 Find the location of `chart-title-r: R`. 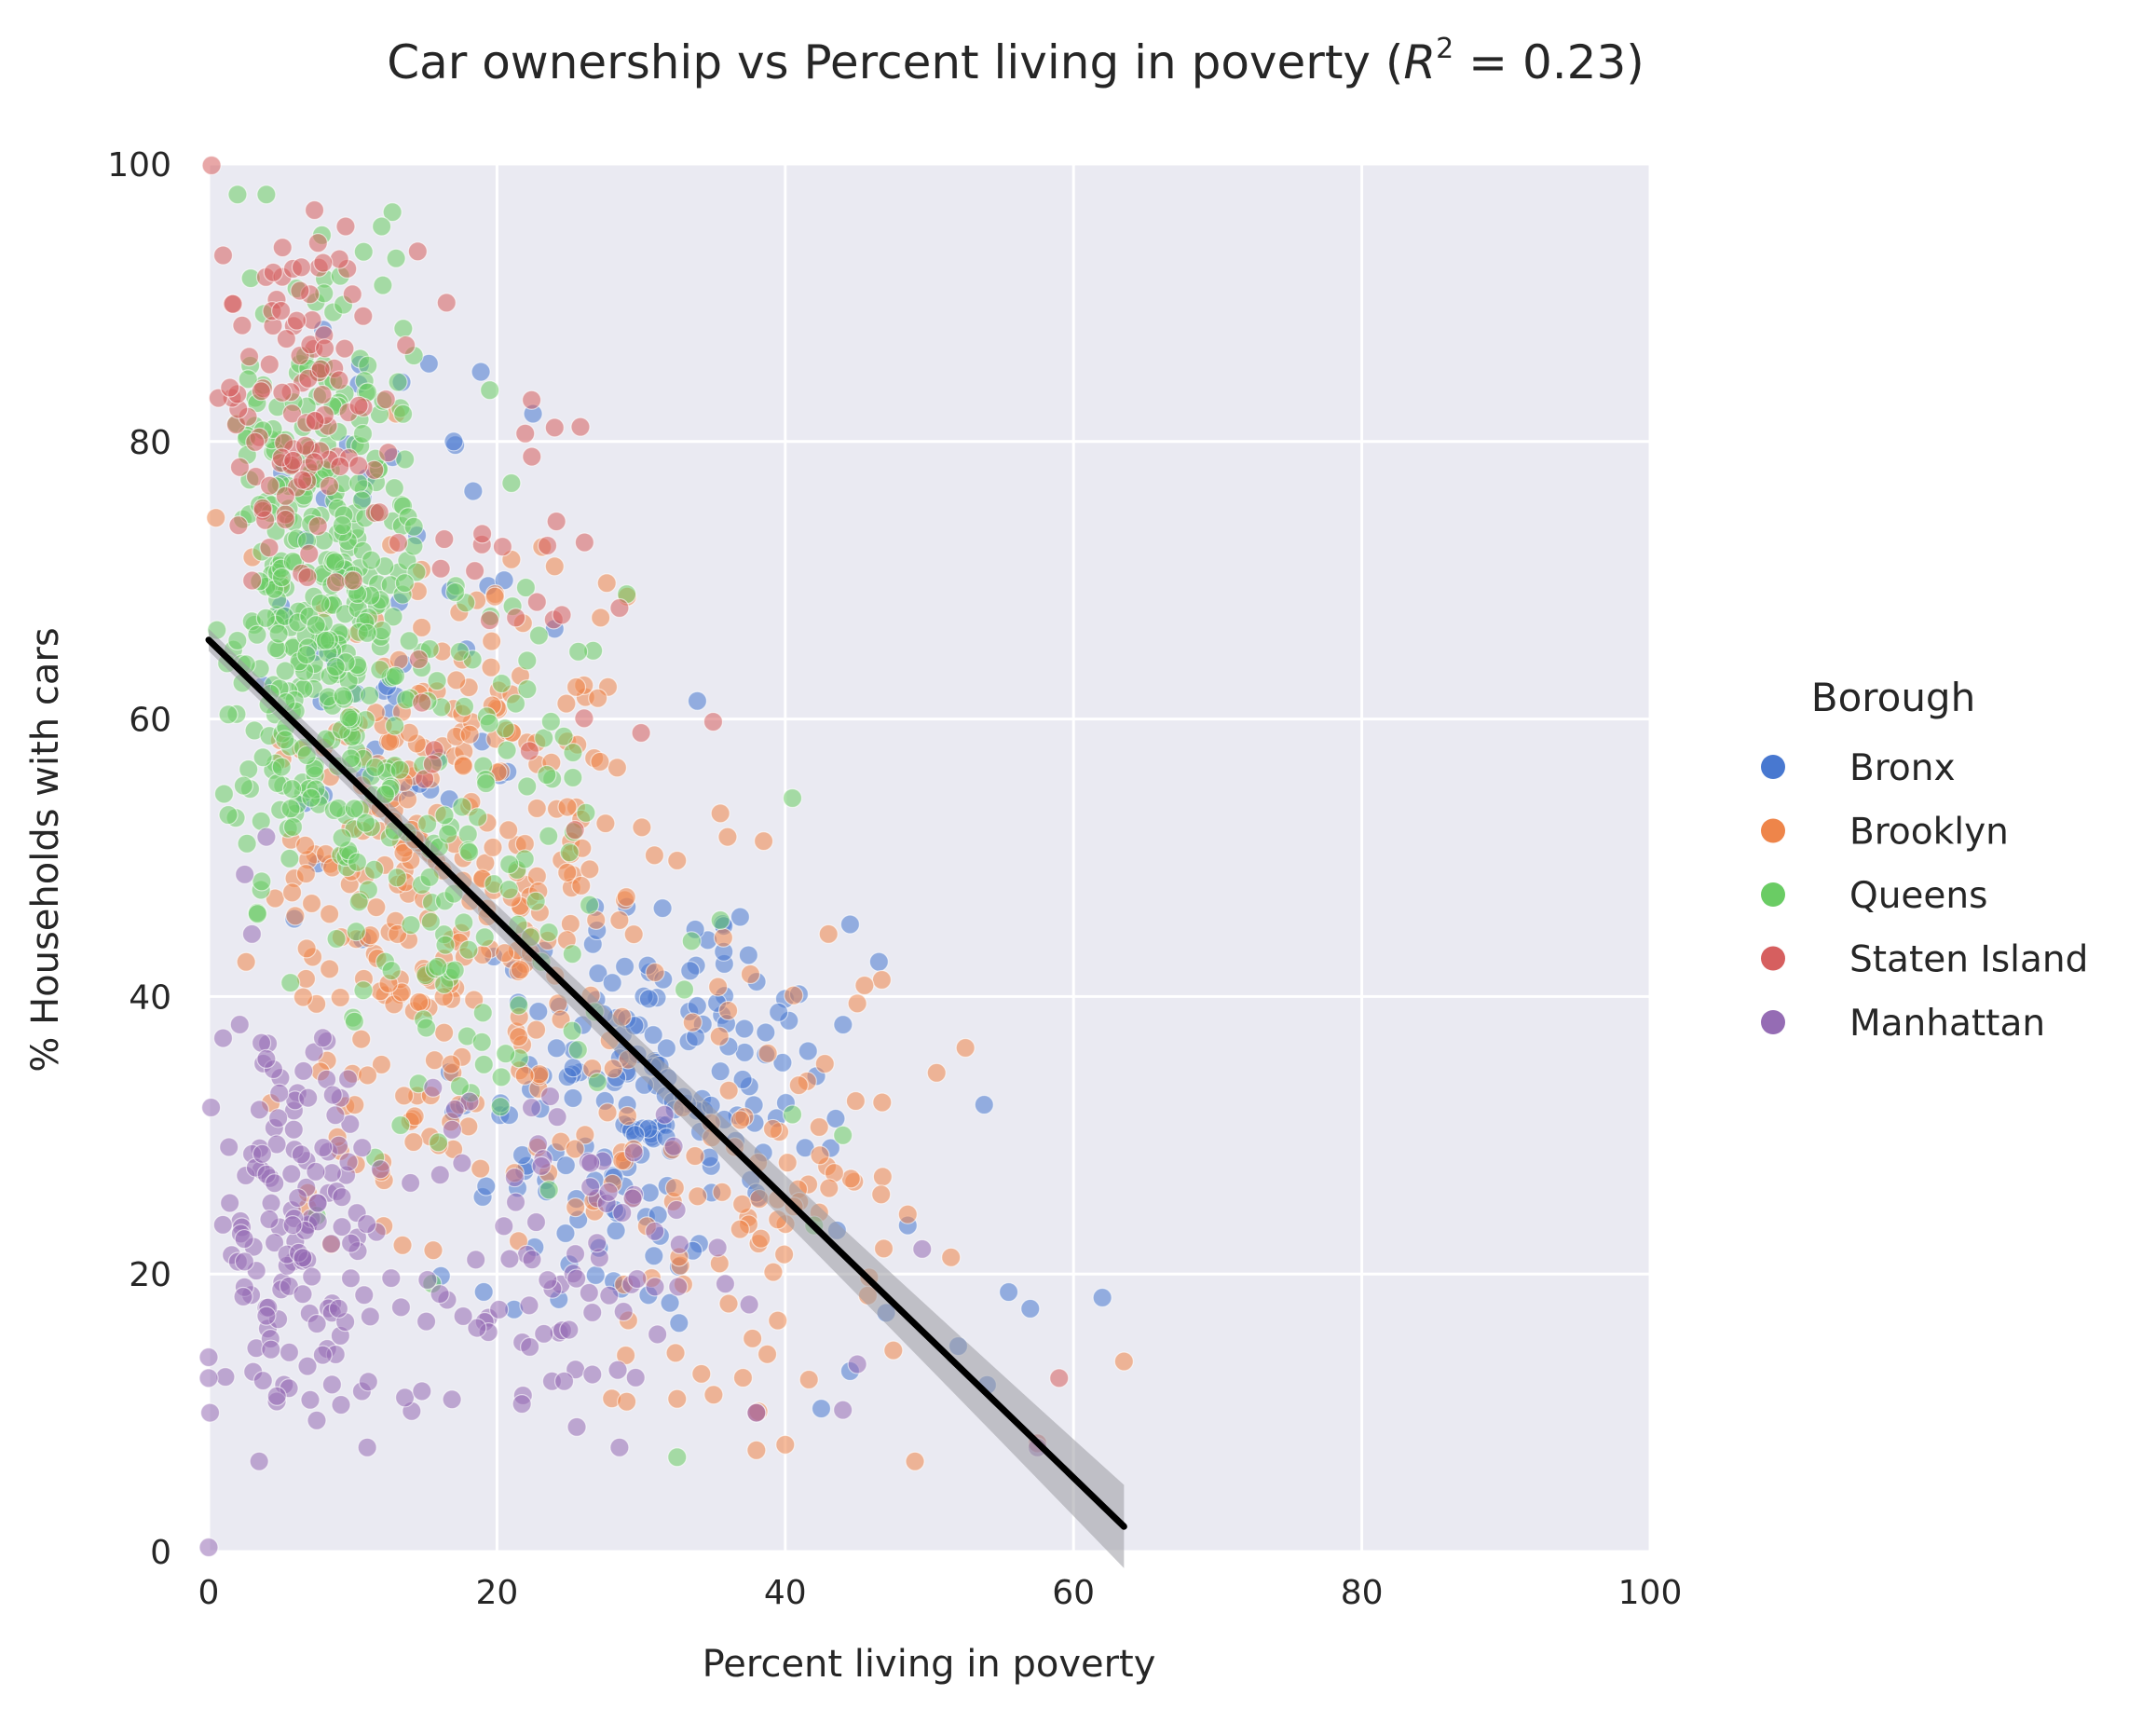

chart-title-r: R is located at coordinates (1419, 62).